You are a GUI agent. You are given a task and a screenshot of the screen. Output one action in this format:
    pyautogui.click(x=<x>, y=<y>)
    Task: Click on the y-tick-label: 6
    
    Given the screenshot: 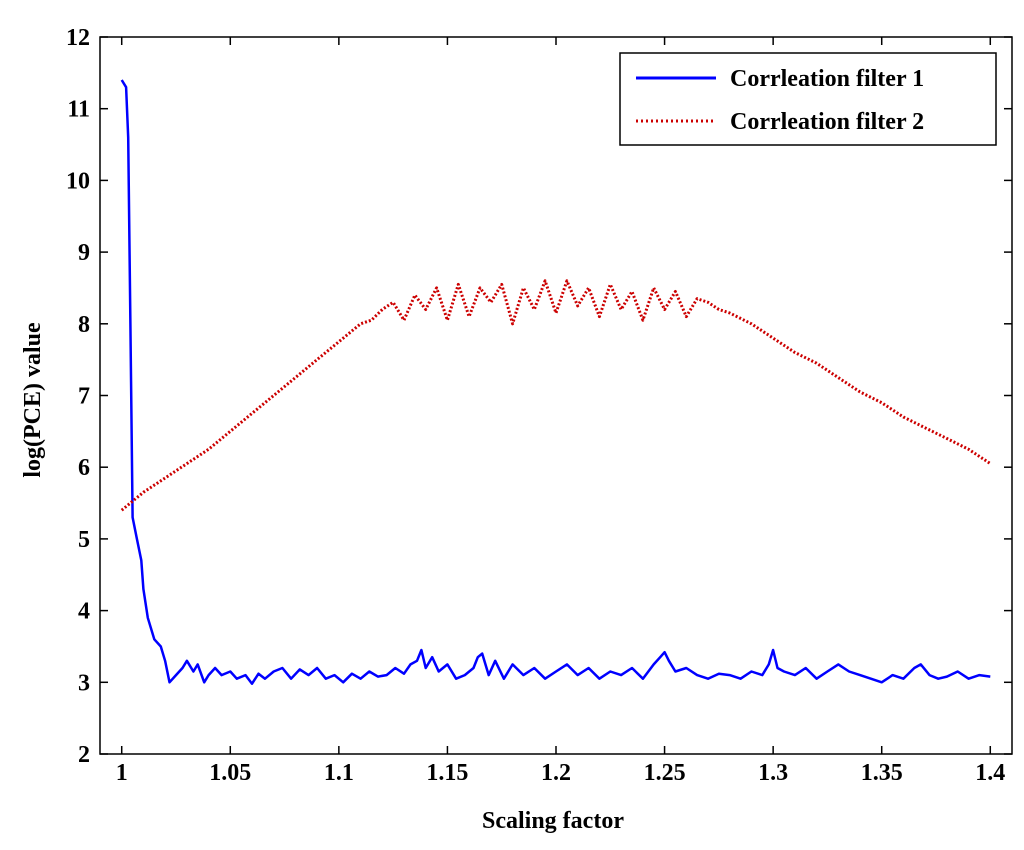 What is the action you would take?
    pyautogui.click(x=84, y=468)
    